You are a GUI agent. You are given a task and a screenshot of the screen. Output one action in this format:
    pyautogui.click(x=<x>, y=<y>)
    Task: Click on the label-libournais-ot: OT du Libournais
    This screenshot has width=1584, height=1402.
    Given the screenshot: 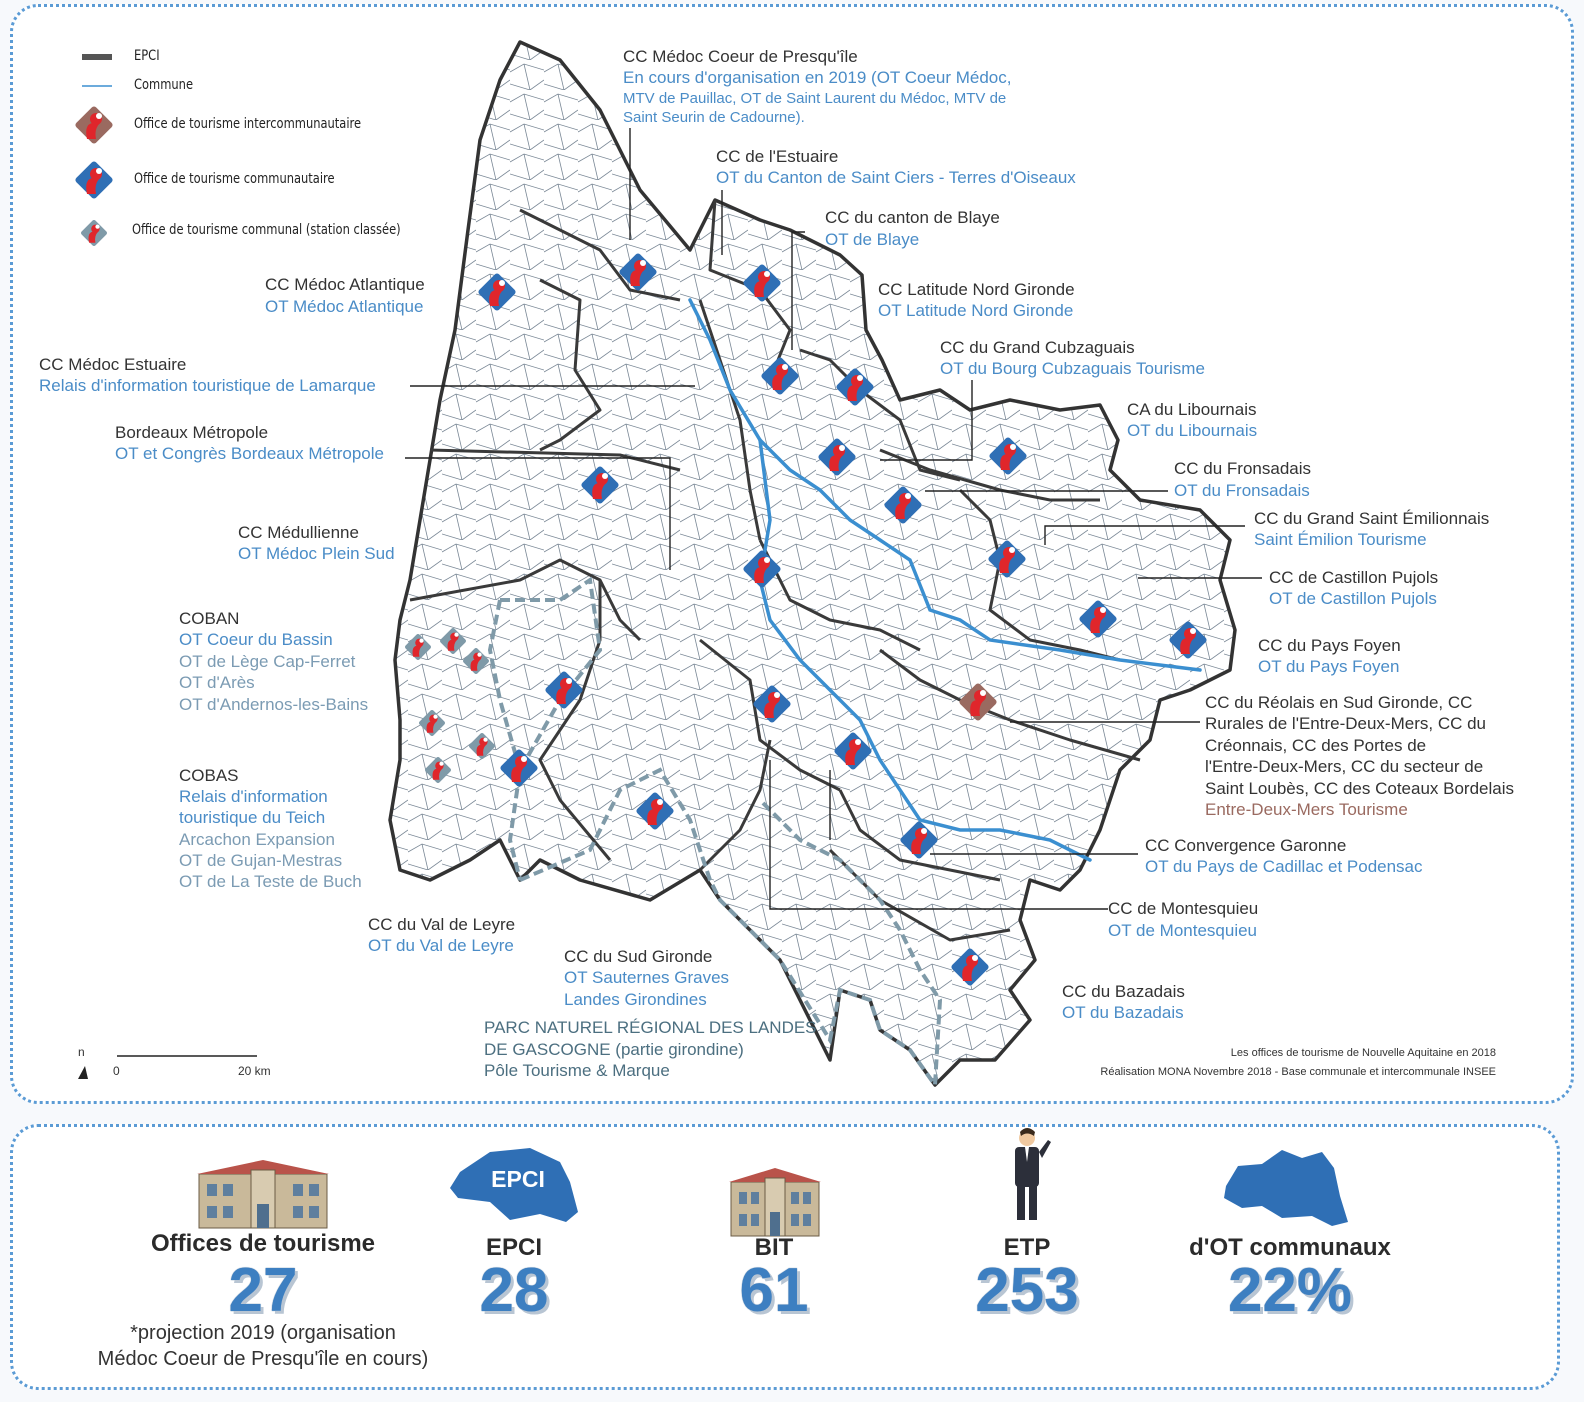 What is the action you would take?
    pyautogui.click(x=1192, y=430)
    